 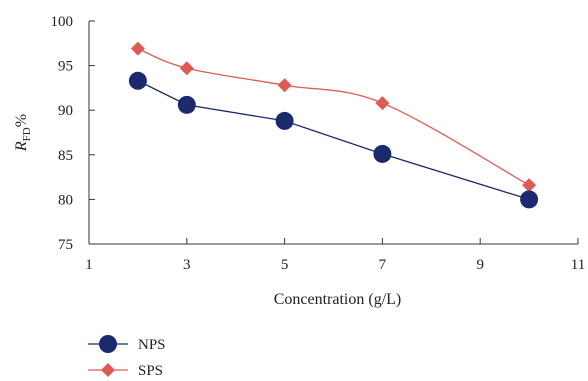 I want to click on legend-item-nps: NPS, so click(x=127, y=344).